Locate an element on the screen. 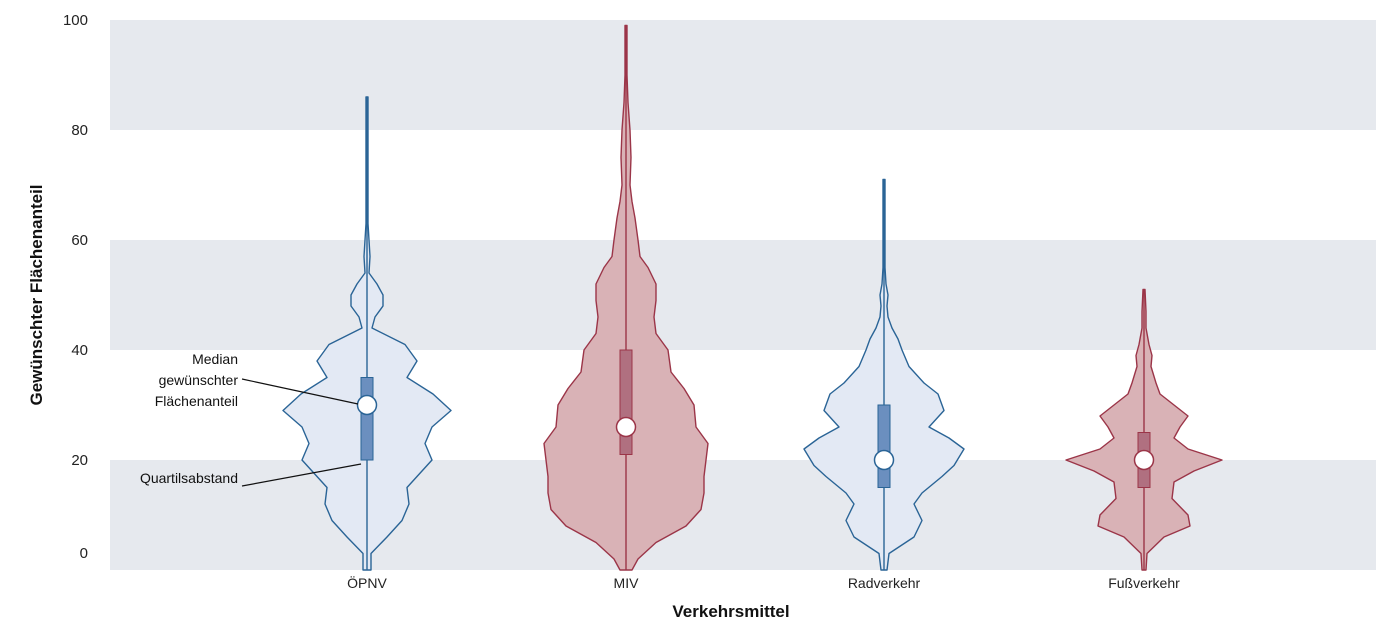  x-tick-label: Fußverkehr is located at coordinates (1144, 583).